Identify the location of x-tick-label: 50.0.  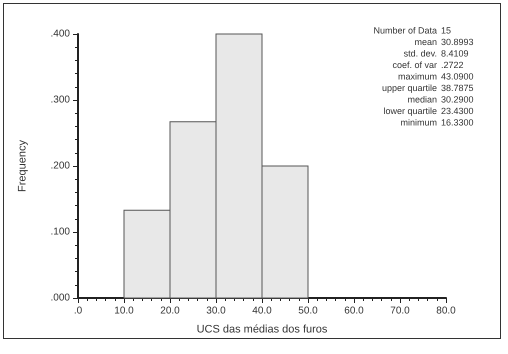
(308, 311).